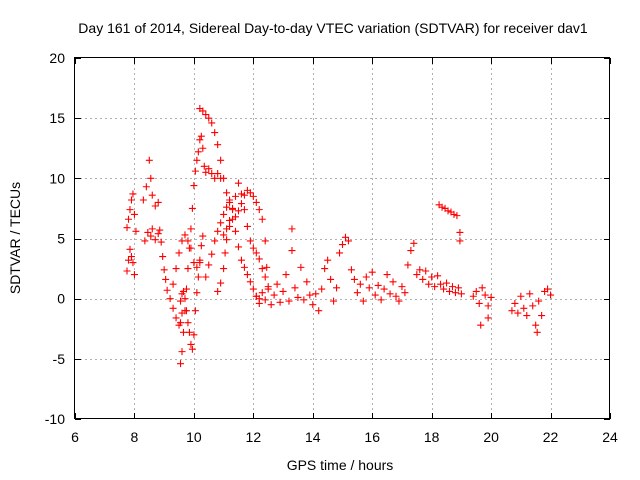  What do you see at coordinates (551, 437) in the screenshot?
I see `x-tick-label: 22` at bounding box center [551, 437].